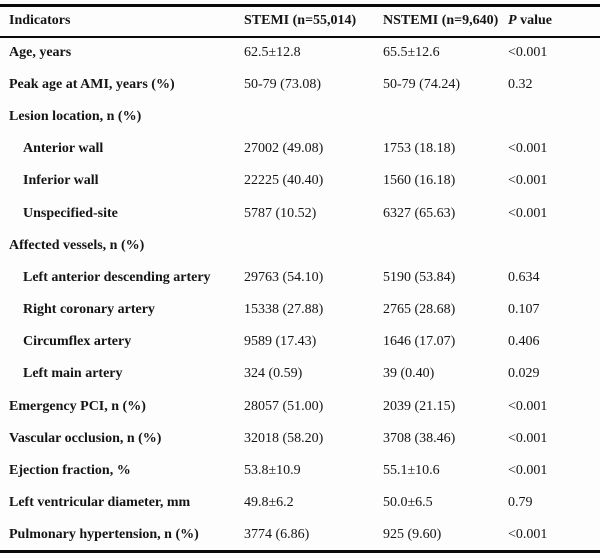  What do you see at coordinates (40, 53) in the screenshot?
I see `indicator-cell: Age, years` at bounding box center [40, 53].